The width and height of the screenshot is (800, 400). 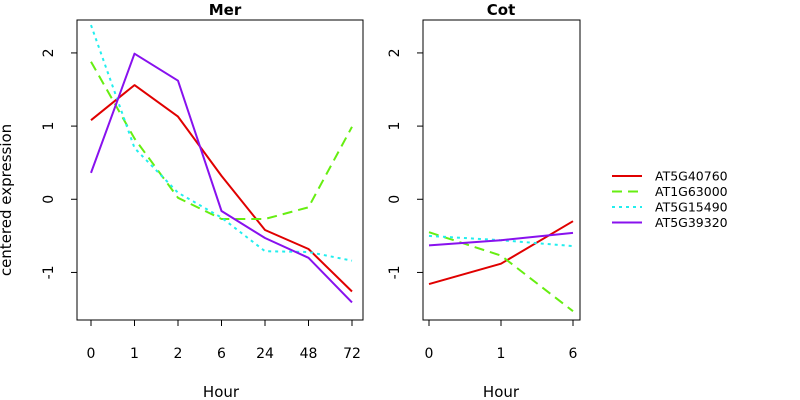 What do you see at coordinates (501, 10) in the screenshot?
I see `panel-title-cot: Cot` at bounding box center [501, 10].